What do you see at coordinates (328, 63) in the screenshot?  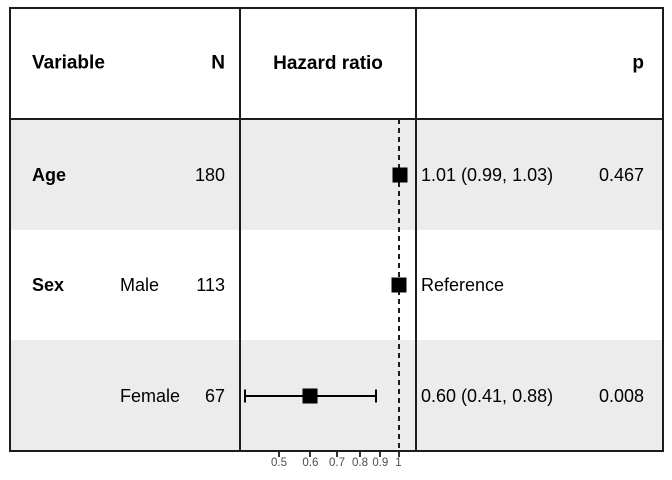 I see `header-hazard-ratio: Hazard ratio` at bounding box center [328, 63].